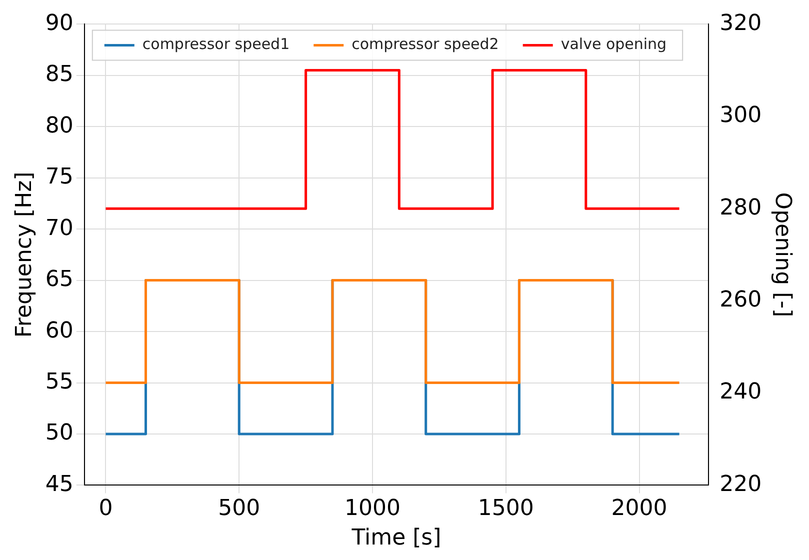  Describe the element at coordinates (24, 255) in the screenshot. I see `y-axis-title: Frequency [Hz]` at that location.